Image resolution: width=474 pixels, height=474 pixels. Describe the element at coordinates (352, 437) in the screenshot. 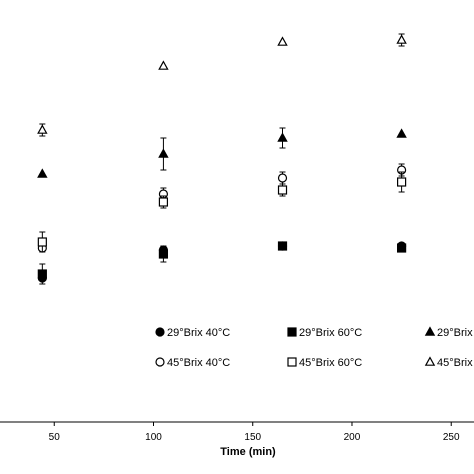

I see `x-tick-label: 200` at that location.